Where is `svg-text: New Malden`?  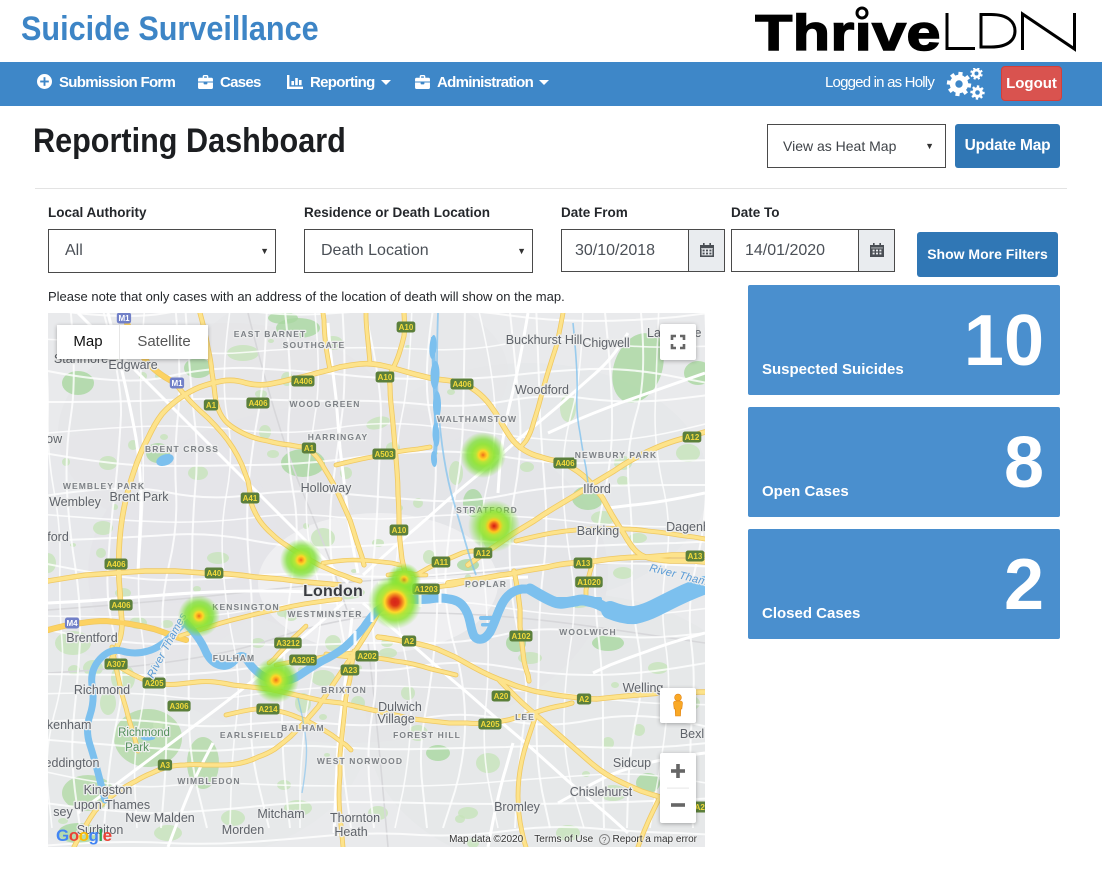
svg-text: New Malden is located at coordinates (160, 818).